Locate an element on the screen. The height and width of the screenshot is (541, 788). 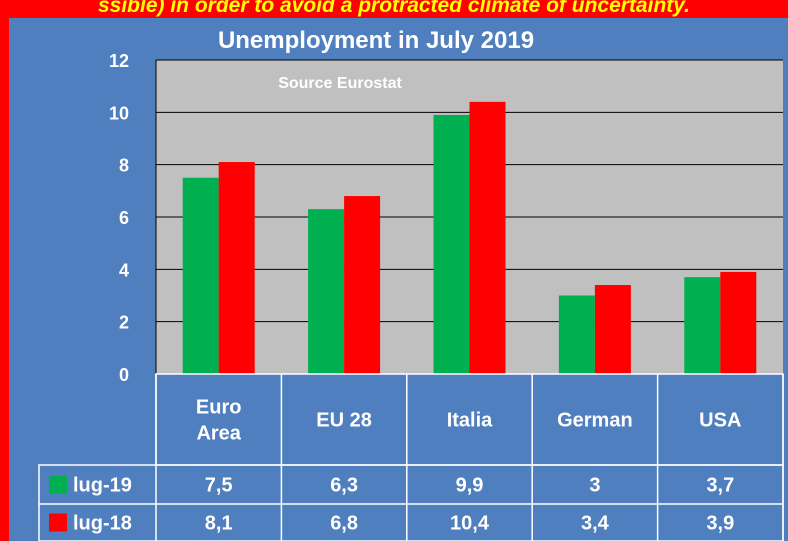
y-tick-label: 0 is located at coordinates (124, 375).